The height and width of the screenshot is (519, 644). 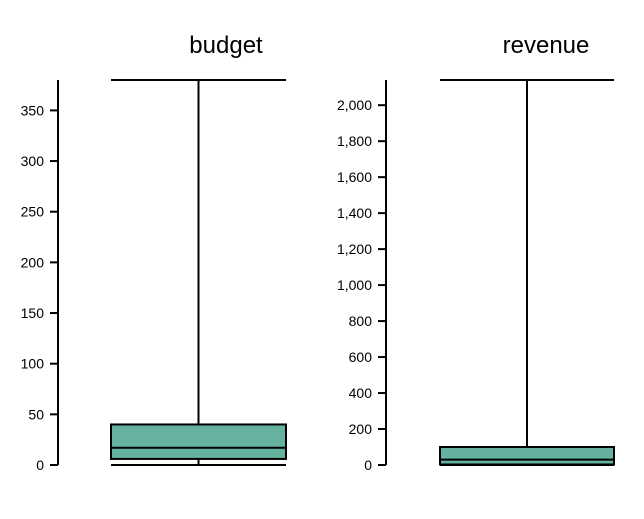 What do you see at coordinates (354, 213) in the screenshot?
I see `revenue-tick-label: 1,400` at bounding box center [354, 213].